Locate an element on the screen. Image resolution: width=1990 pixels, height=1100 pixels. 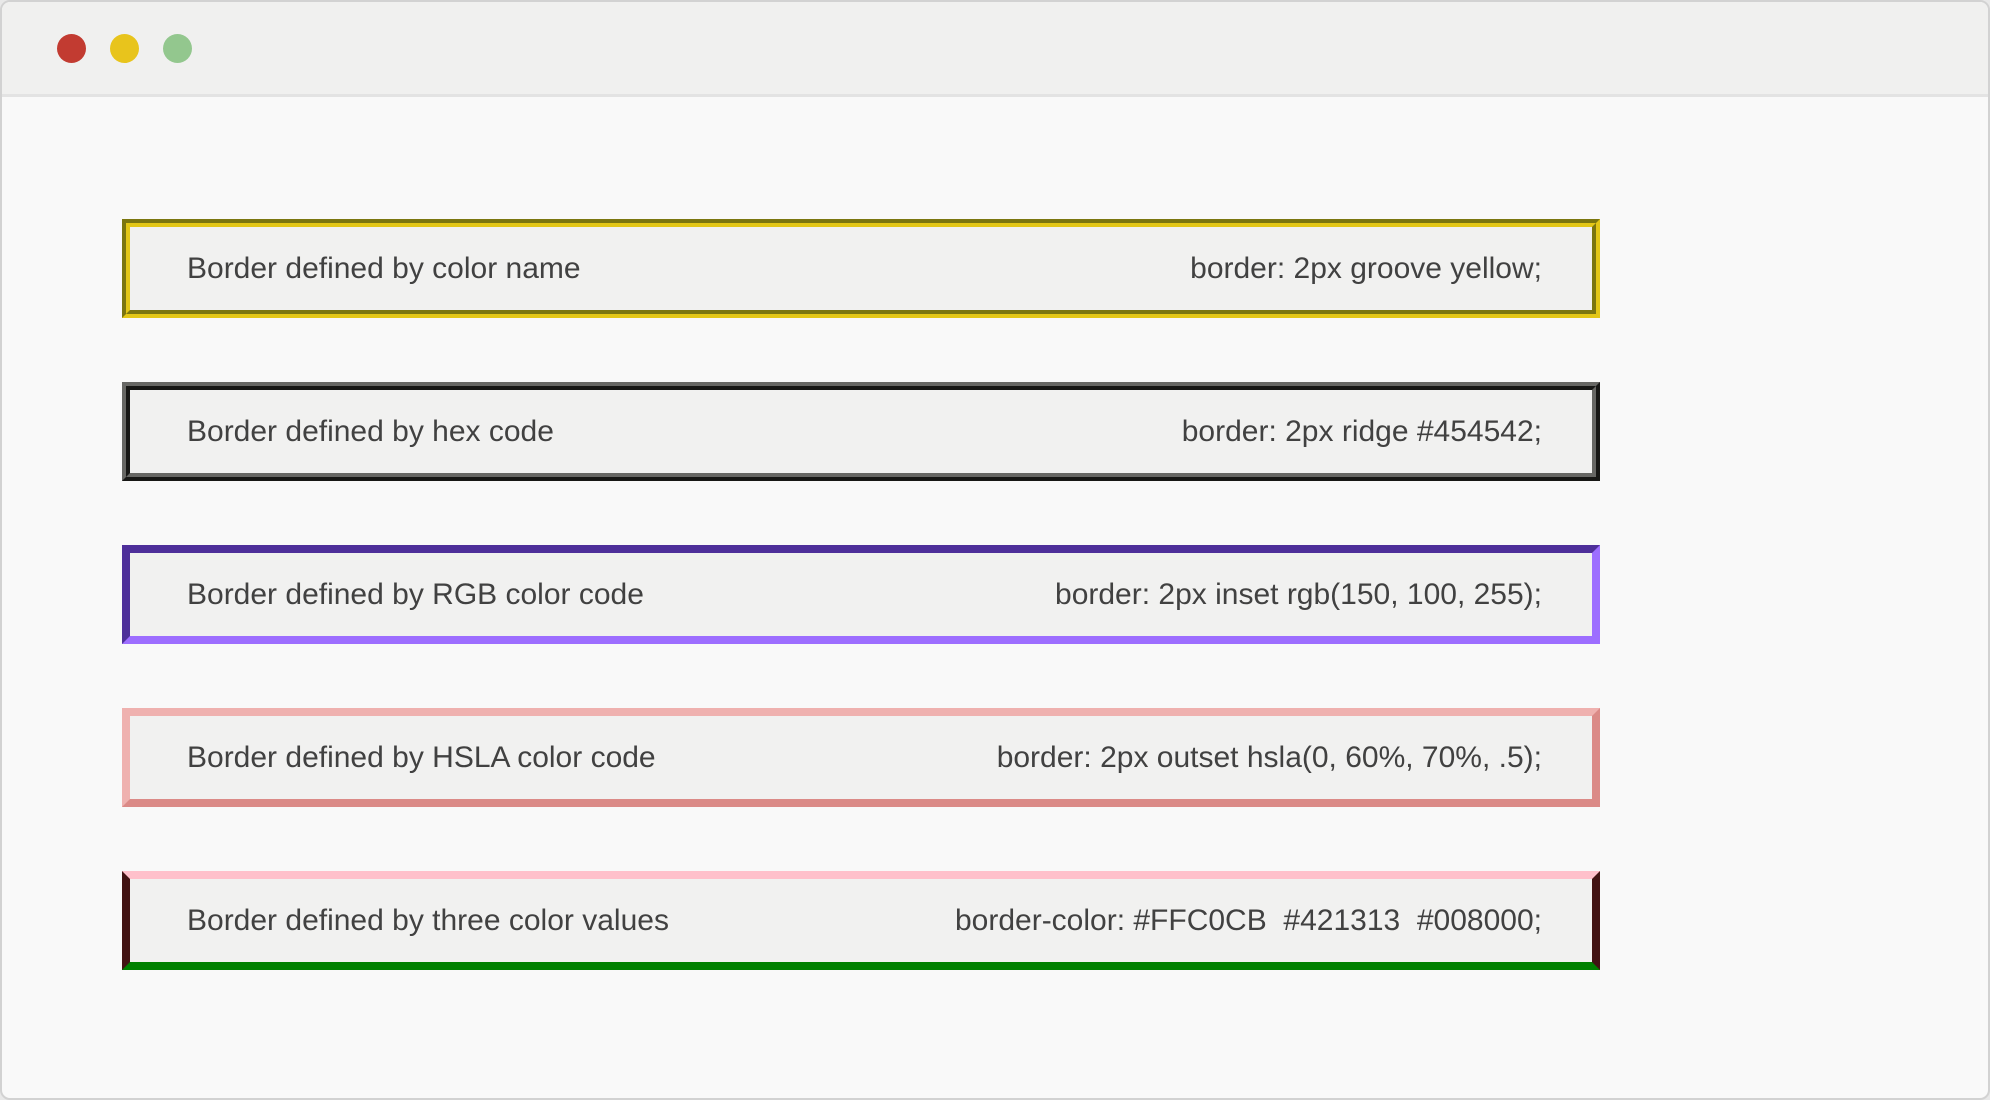
minimize-button is located at coordinates (124, 48).